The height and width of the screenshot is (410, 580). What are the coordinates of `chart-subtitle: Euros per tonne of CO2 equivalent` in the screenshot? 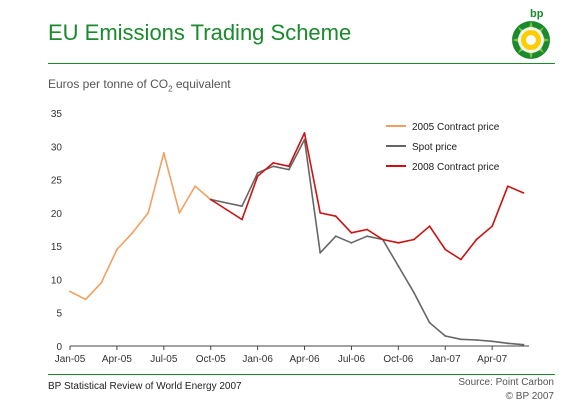 It's located at (139, 85).